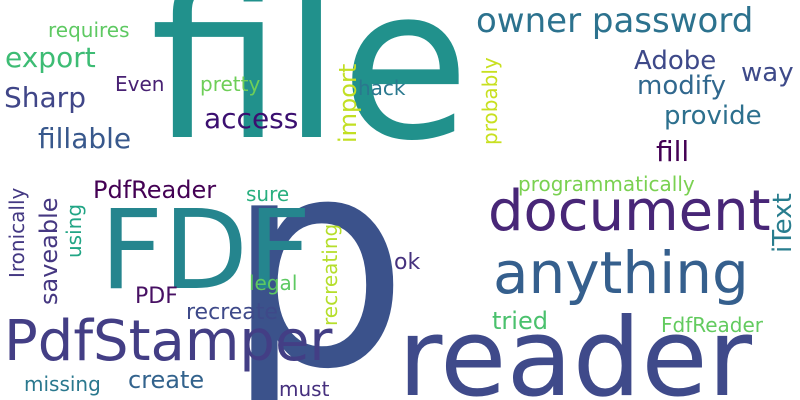  What do you see at coordinates (45, 97) in the screenshot?
I see `word-sharp: Sharp` at bounding box center [45, 97].